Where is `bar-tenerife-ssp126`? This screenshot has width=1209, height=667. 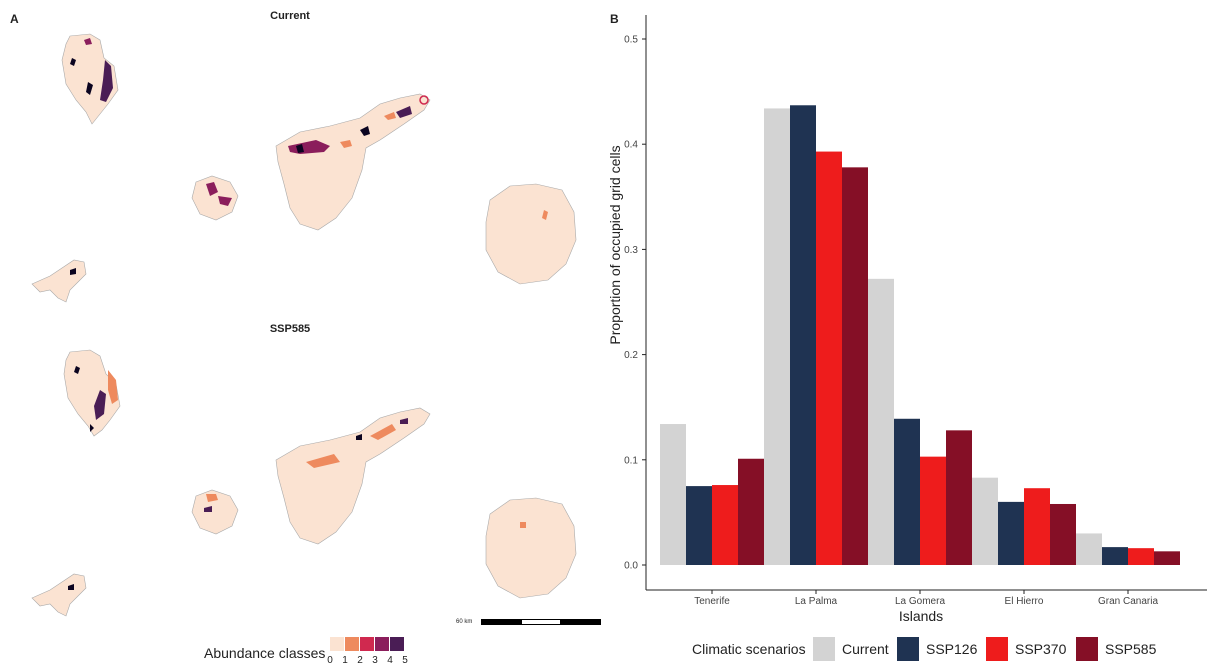 bar-tenerife-ssp126 is located at coordinates (699, 525).